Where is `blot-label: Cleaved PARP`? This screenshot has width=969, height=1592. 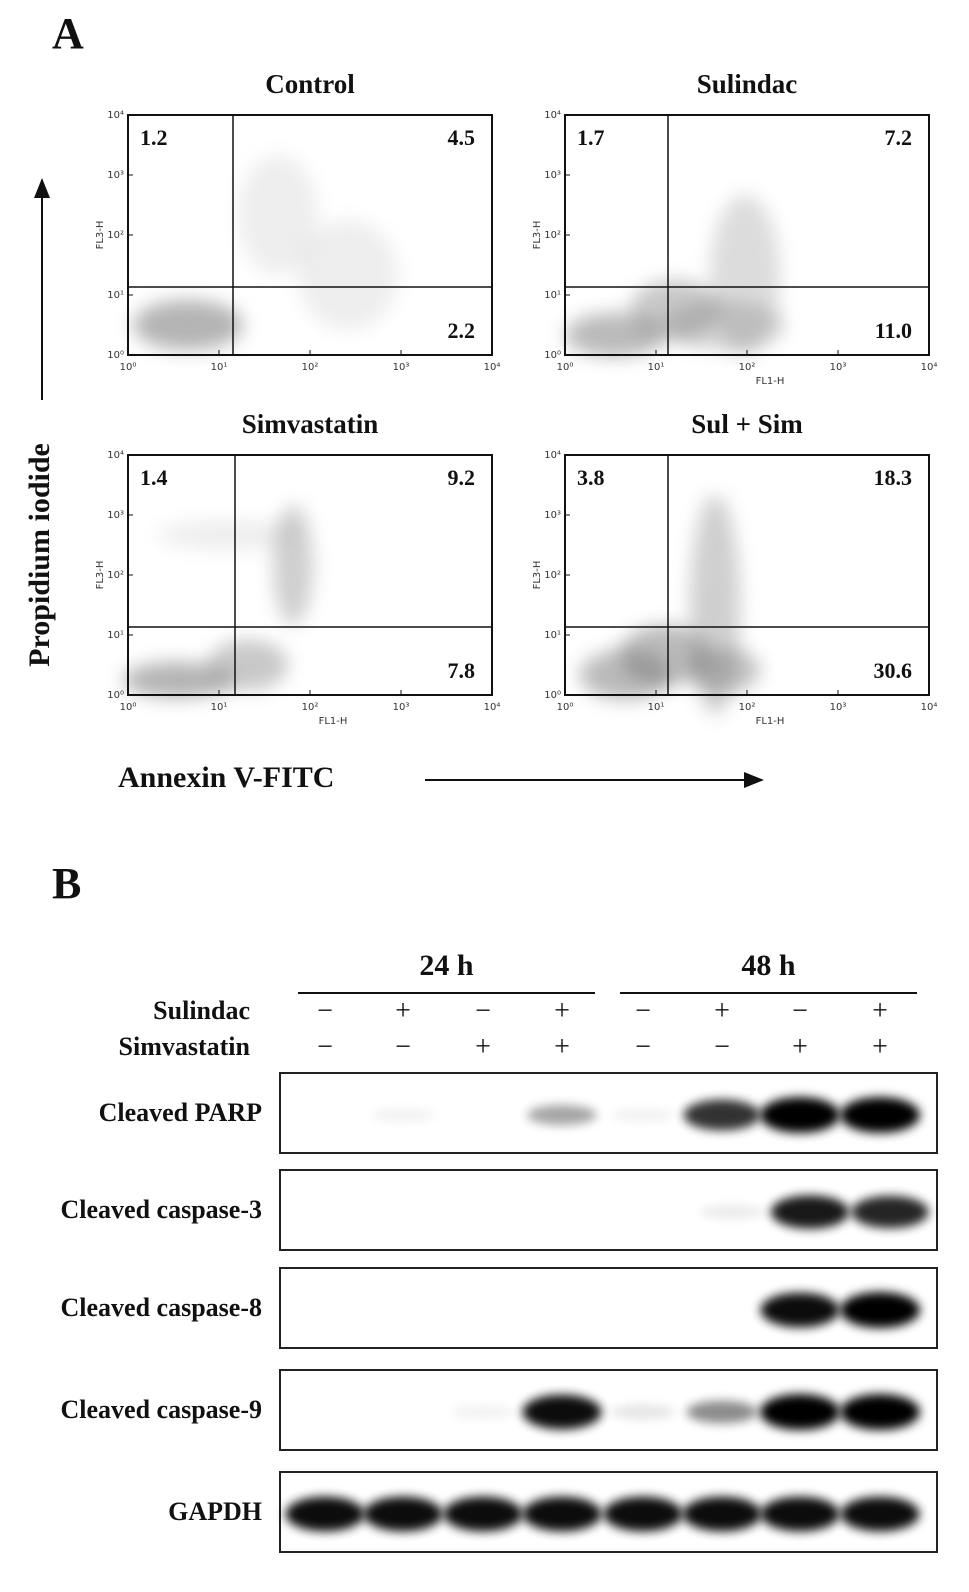
blot-label: Cleaved PARP is located at coordinates (181, 1112).